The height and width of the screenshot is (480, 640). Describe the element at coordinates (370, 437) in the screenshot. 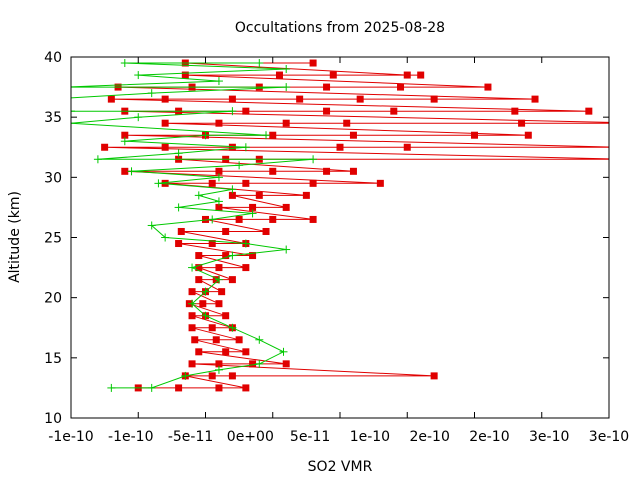

I see `x-tick-label: 1e-10` at that location.